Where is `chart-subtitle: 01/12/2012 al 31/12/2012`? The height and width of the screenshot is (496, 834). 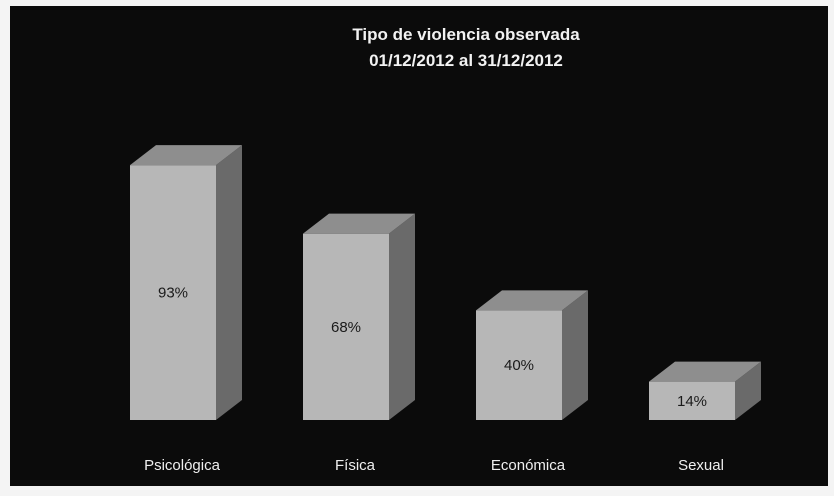
chart-subtitle: 01/12/2012 al 31/12/2012 is located at coordinates (466, 60).